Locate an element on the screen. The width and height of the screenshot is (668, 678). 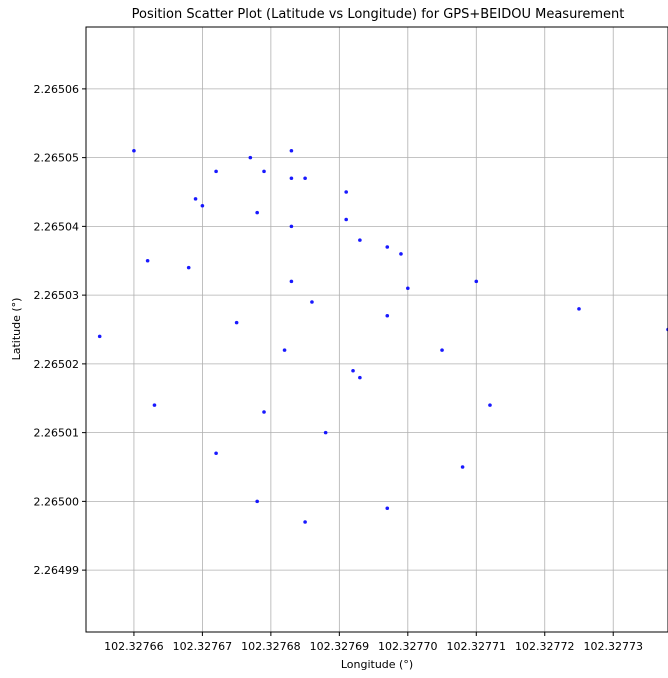
y-tick-label: 2.26505 is located at coordinates (57, 158).